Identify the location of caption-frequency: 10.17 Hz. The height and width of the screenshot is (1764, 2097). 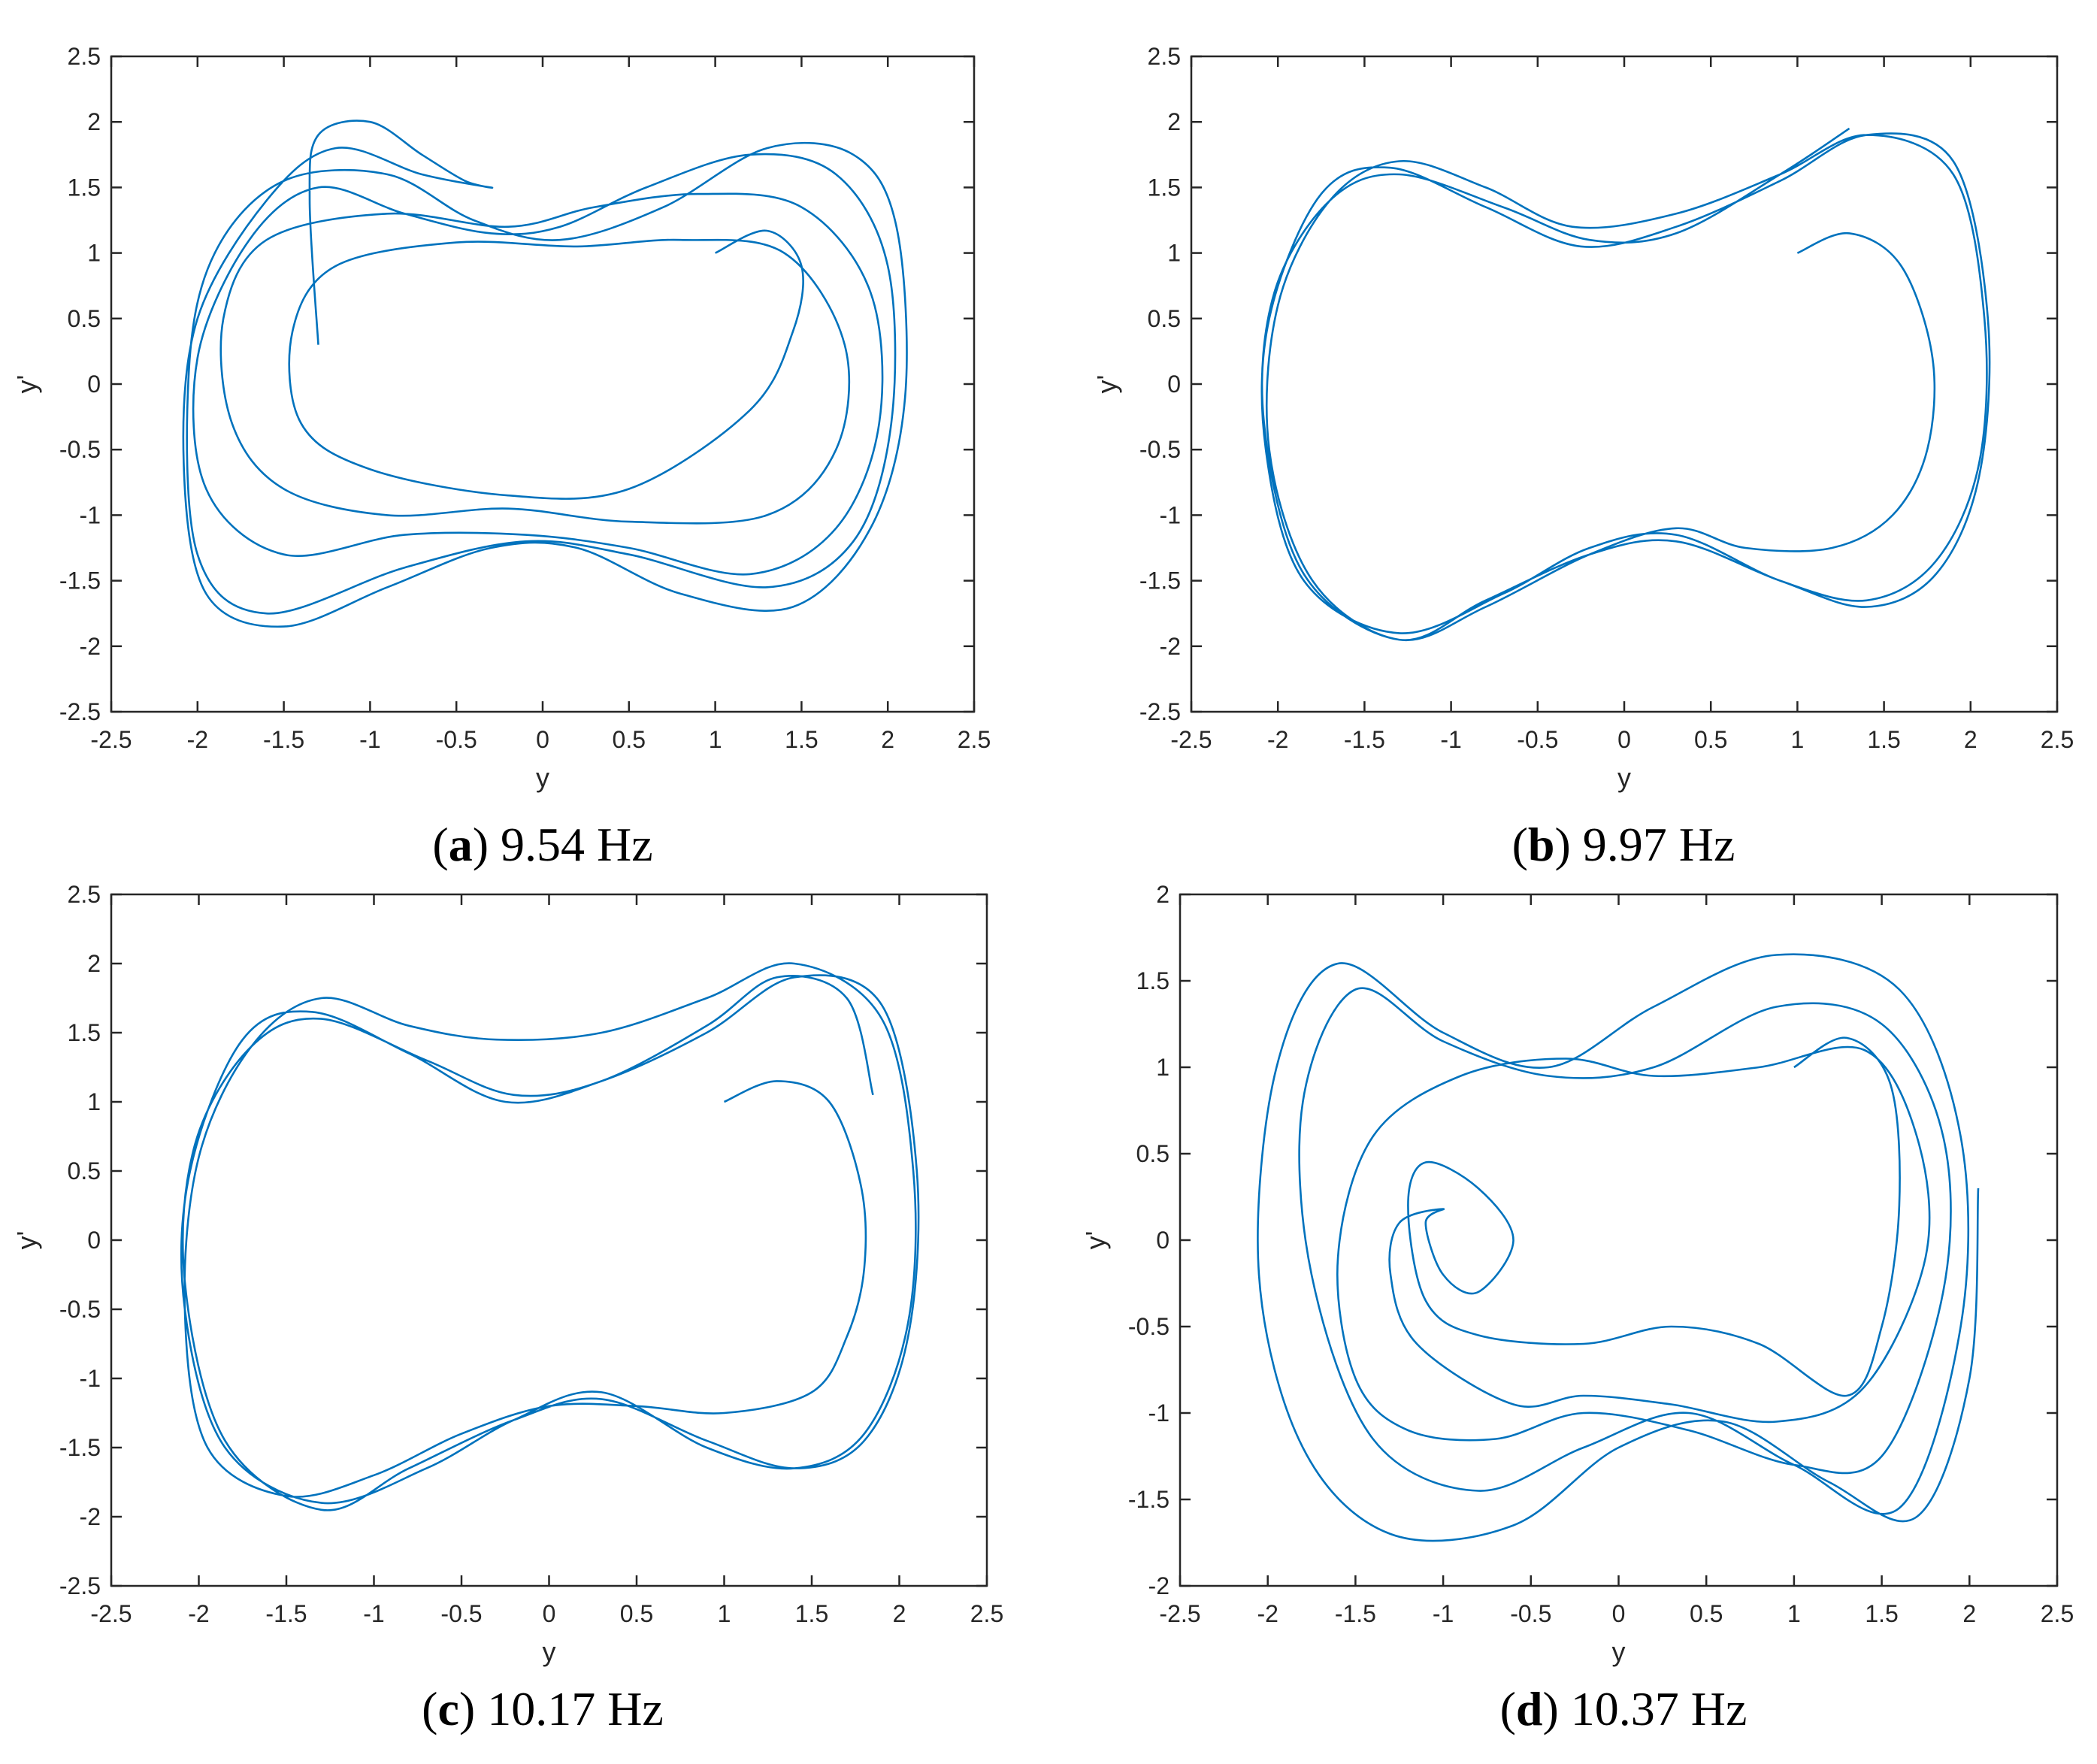
(575, 1708).